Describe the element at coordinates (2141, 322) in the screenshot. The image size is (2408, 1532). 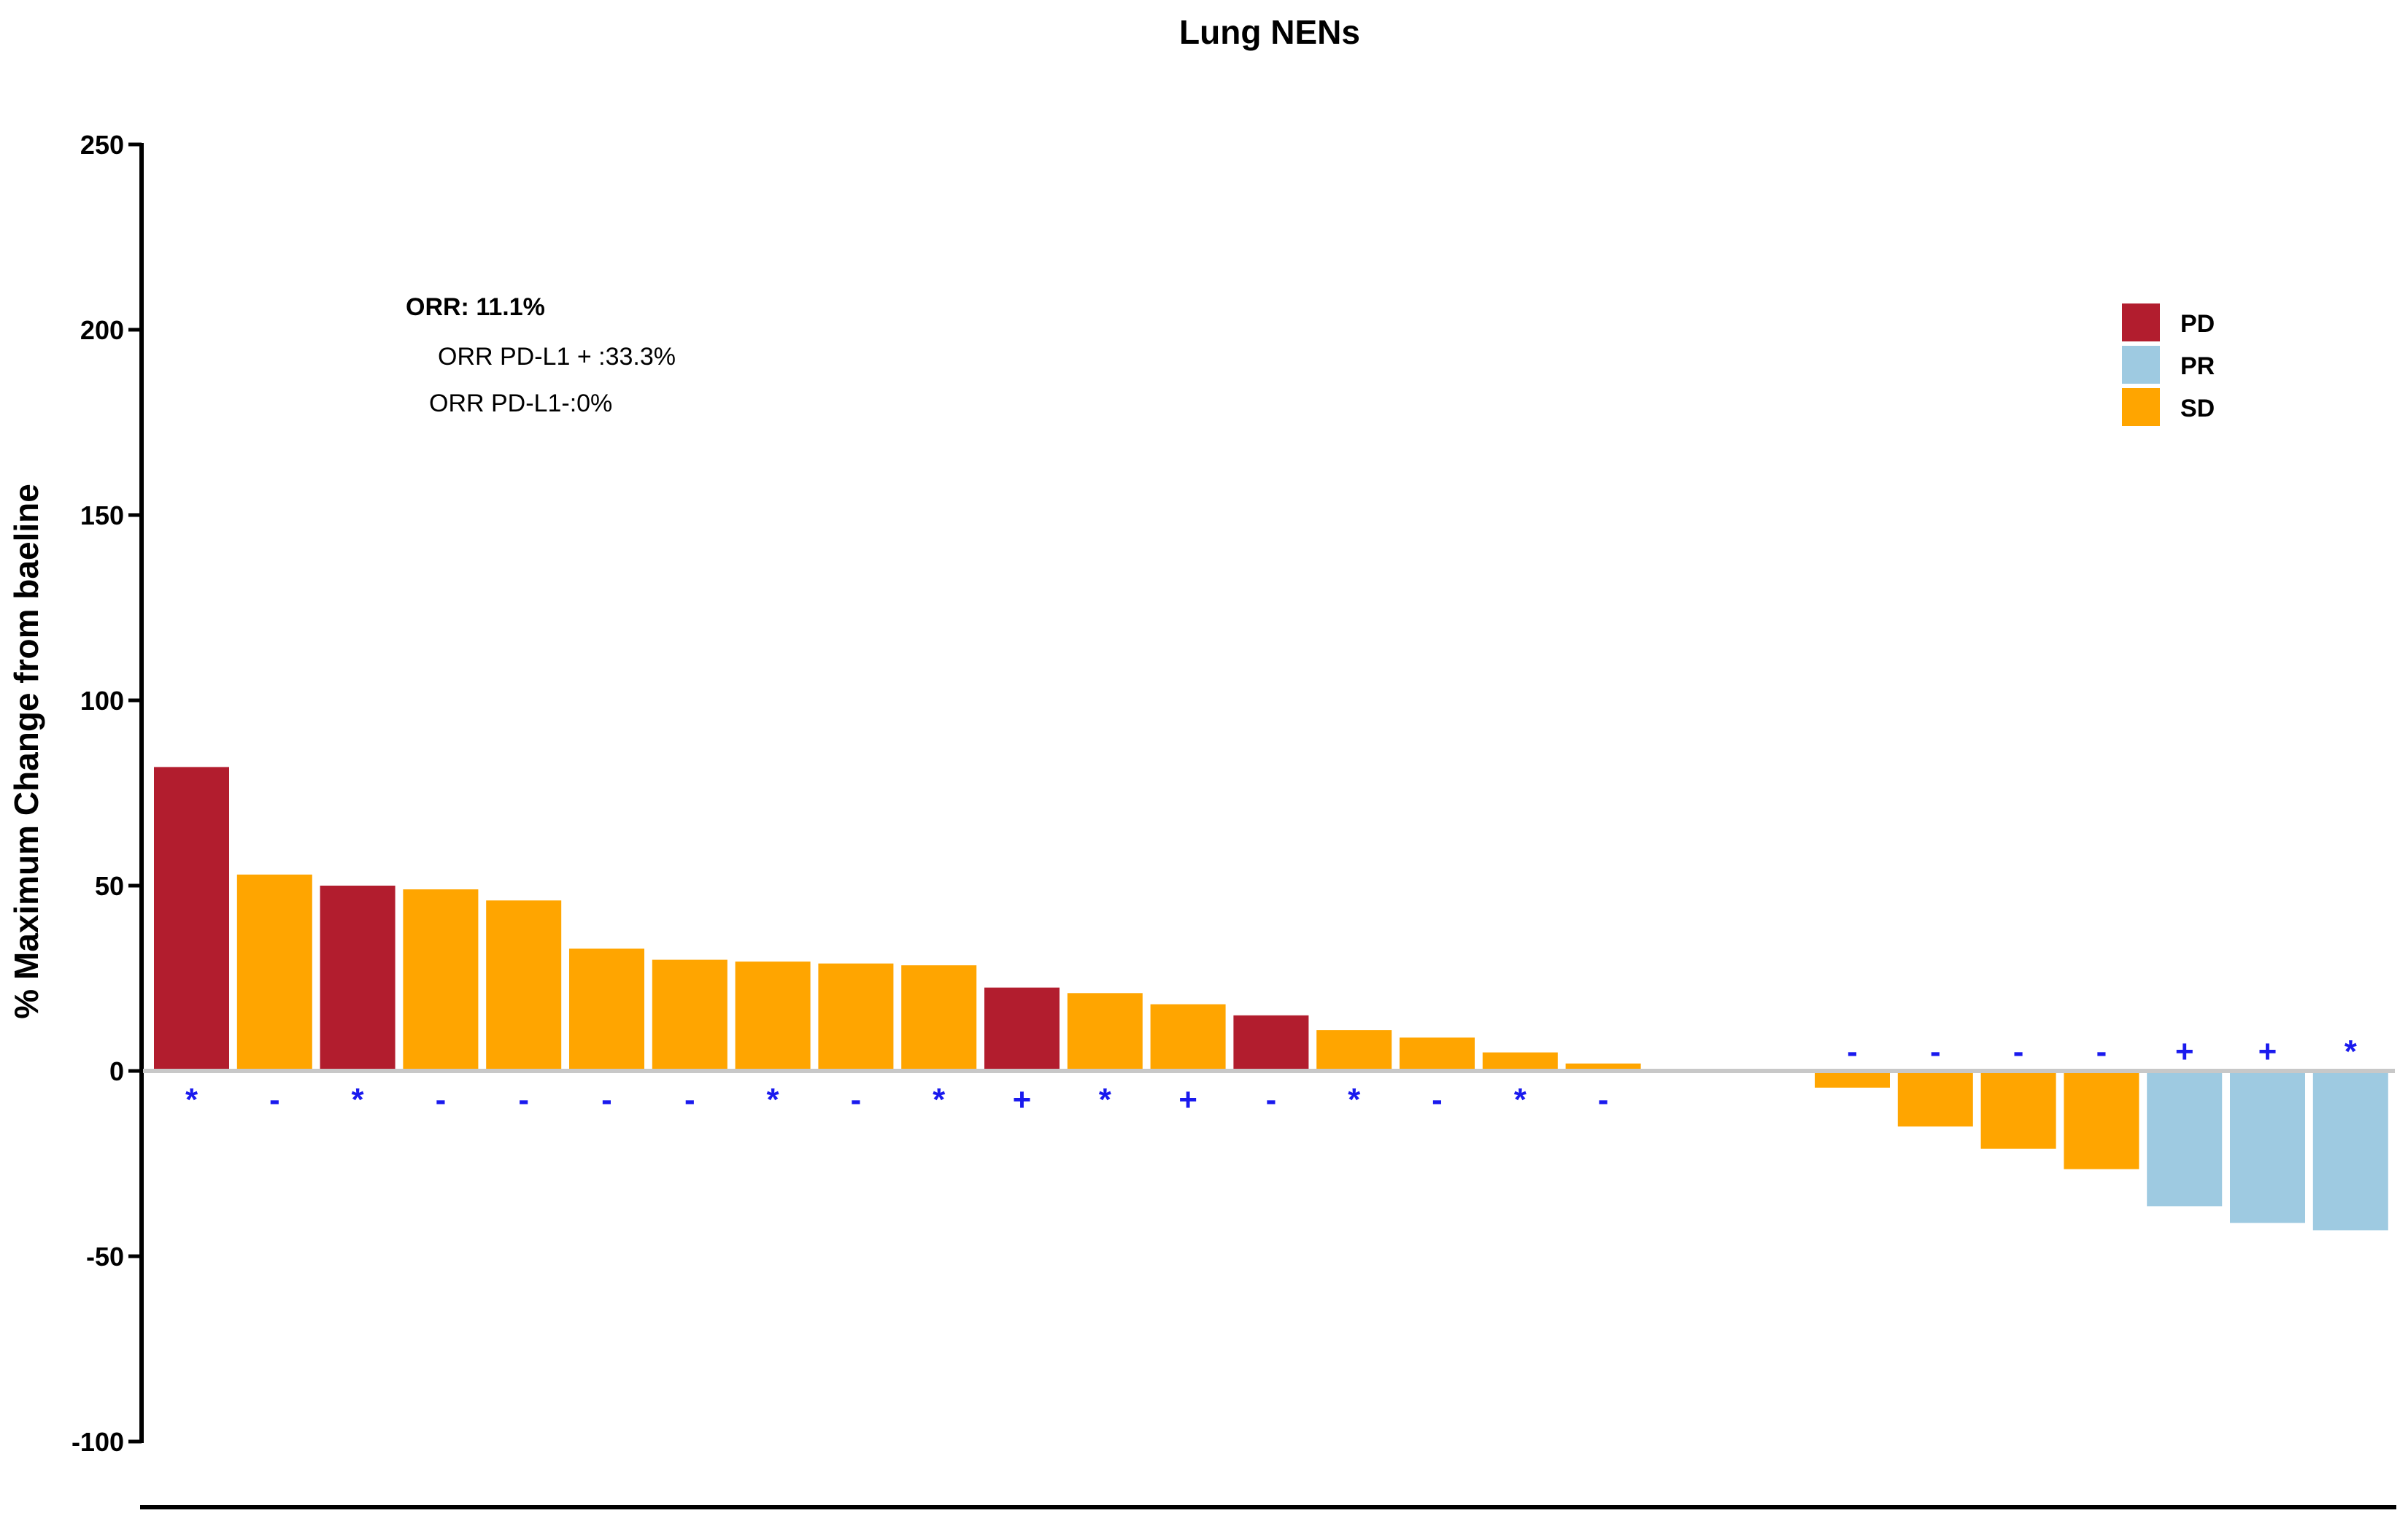
I see `legend-swatch-pd` at that location.